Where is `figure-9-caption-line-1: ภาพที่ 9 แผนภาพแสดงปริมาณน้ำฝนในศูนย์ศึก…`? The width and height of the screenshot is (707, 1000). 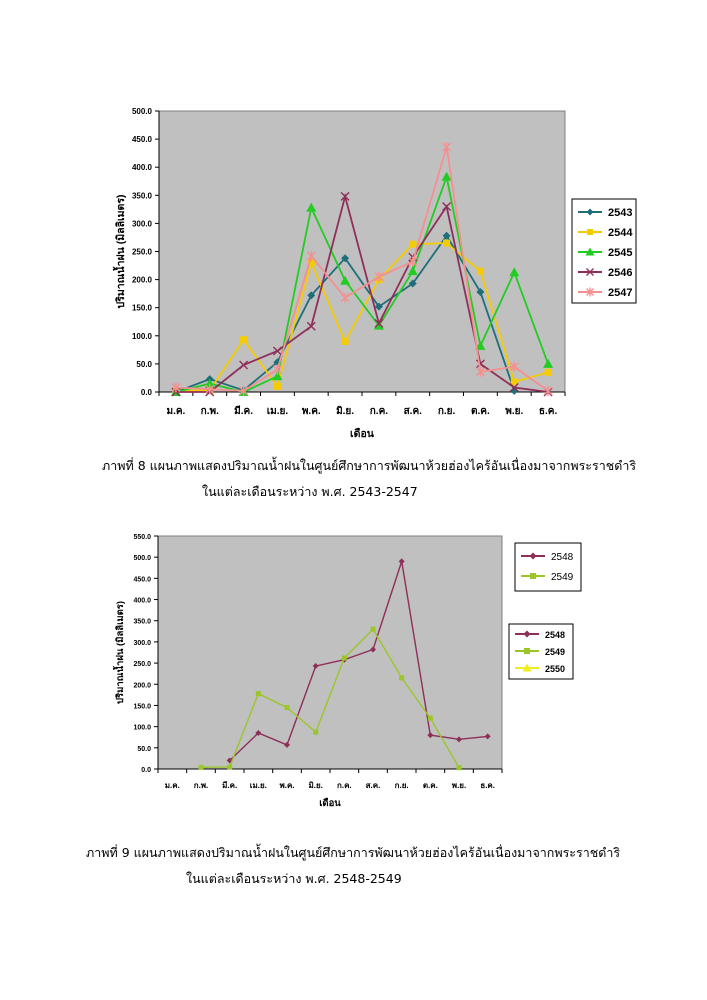 figure-9-caption-line-1: ภาพที่ 9 แผนภาพแสดงปริมาณน้ำฝนในศูนย์ศึก… is located at coordinates (353, 852).